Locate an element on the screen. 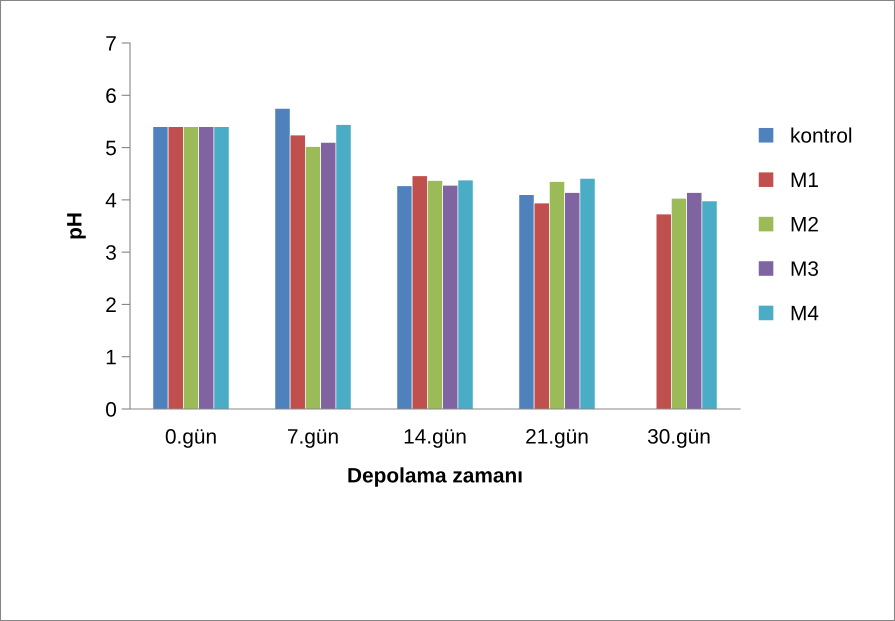  legend-label: M3 is located at coordinates (805, 268).